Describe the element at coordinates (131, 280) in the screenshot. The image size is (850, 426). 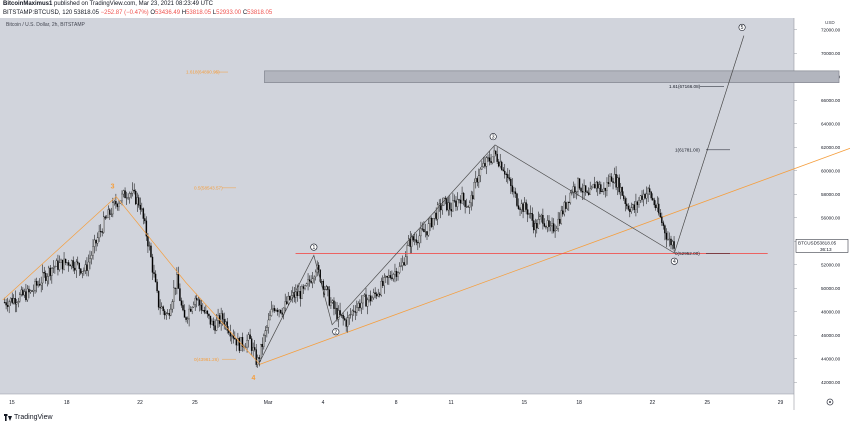
I see `orange-wave-path` at that location.